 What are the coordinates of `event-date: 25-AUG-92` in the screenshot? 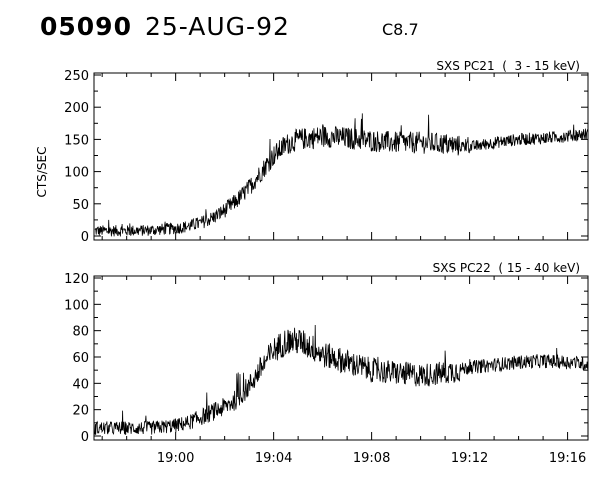 It's located at (217, 26).